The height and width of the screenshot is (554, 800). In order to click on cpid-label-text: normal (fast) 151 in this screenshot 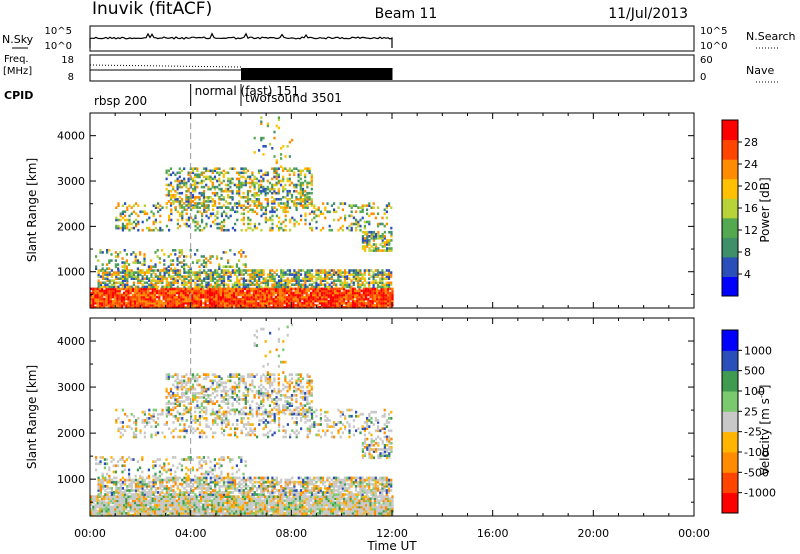, I will do `click(247, 91)`.